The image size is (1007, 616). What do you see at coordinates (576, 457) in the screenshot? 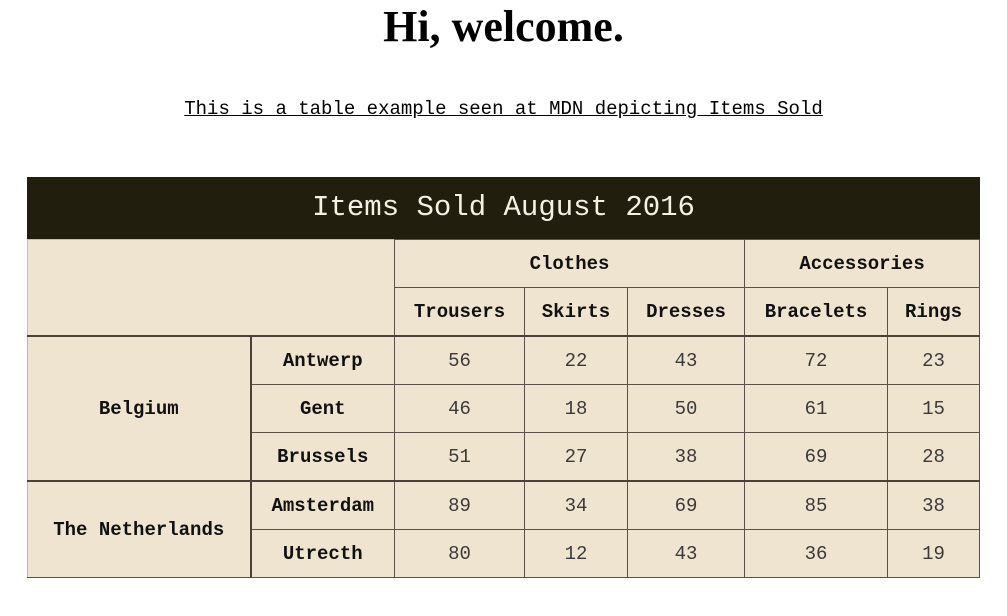
I see `table-cell: 27` at bounding box center [576, 457].